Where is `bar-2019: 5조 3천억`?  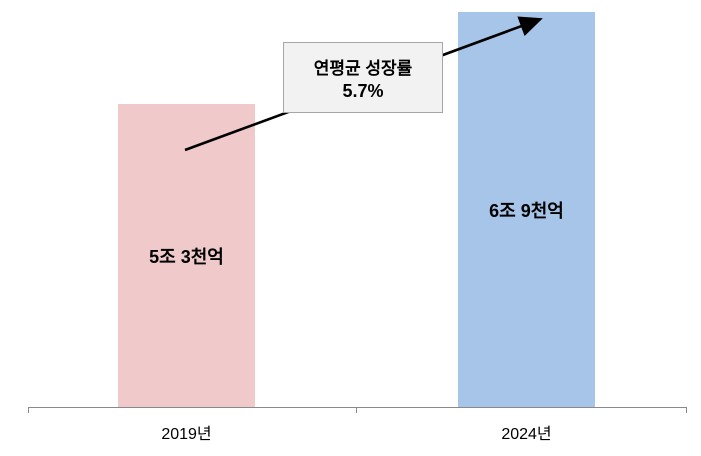
bar-2019: 5조 3천억 is located at coordinates (186, 255).